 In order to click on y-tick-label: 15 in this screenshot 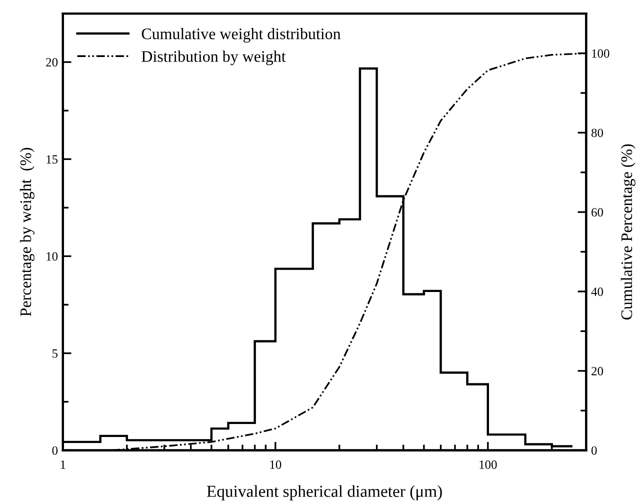, I will do `click(52, 159)`.